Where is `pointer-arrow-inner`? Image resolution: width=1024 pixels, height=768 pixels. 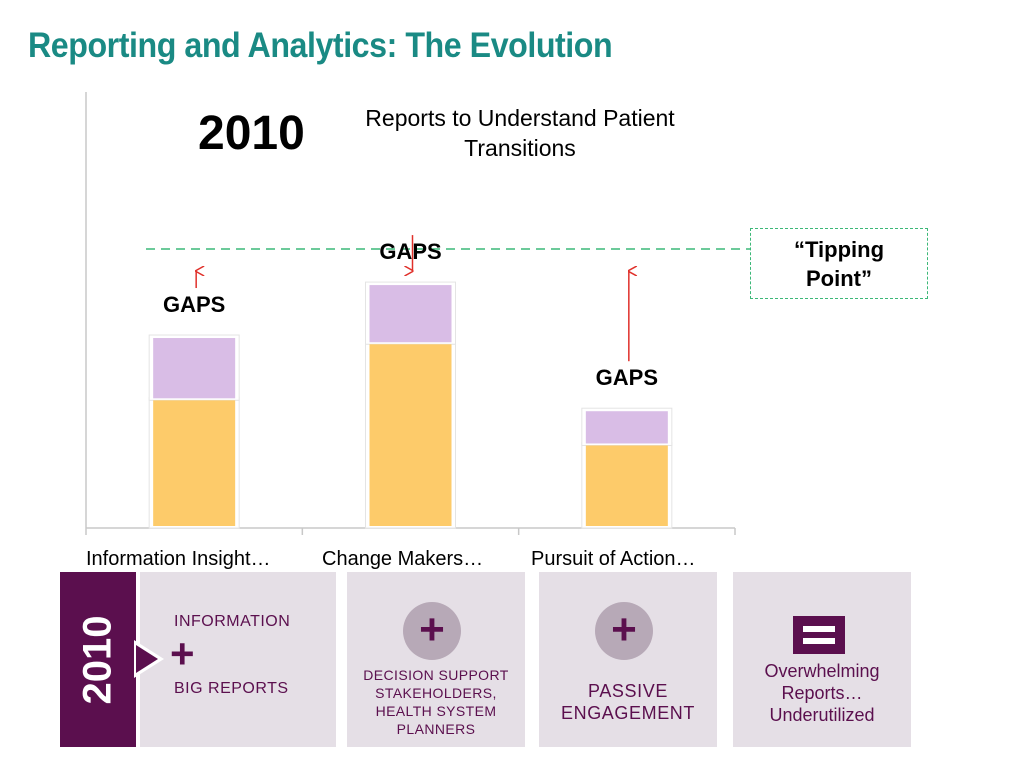
pointer-arrow-inner is located at coordinates (147, 659).